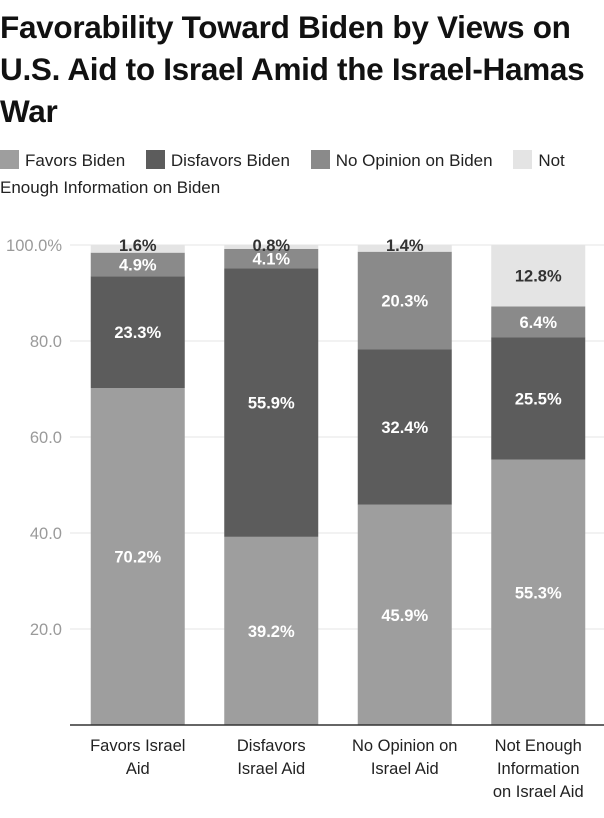 This screenshot has width=604, height=818. Describe the element at coordinates (46, 630) in the screenshot. I see `y-tick-label: 20.0` at that location.